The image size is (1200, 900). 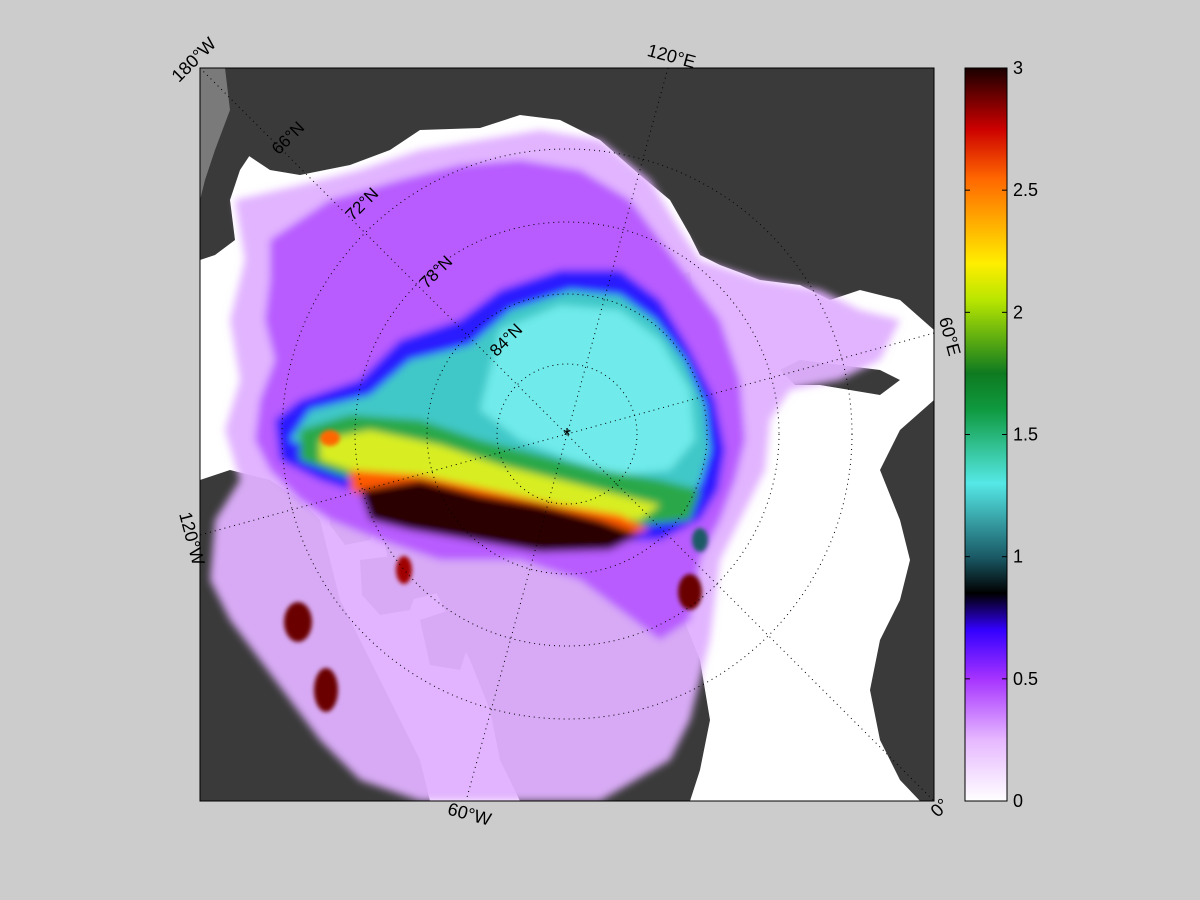 I want to click on colorbar-bar, so click(x=986, y=434).